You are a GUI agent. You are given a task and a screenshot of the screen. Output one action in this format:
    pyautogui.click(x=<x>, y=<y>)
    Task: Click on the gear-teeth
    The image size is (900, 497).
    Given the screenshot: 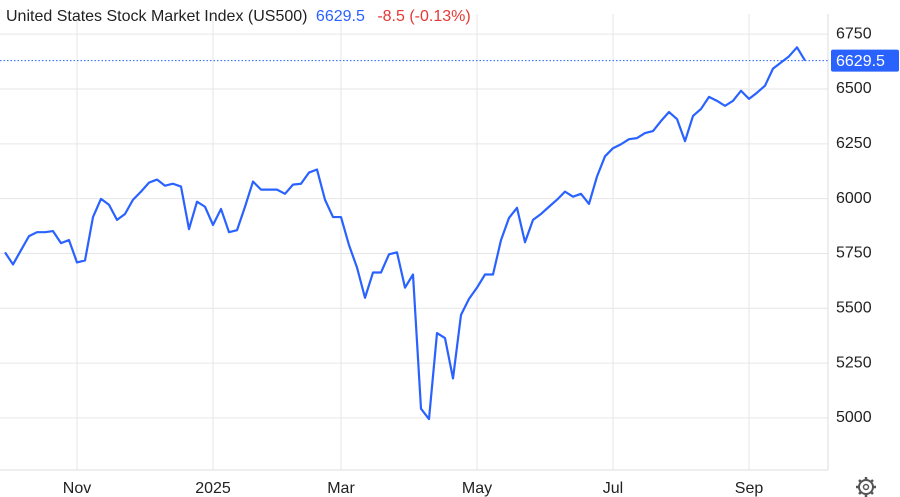 What is the action you would take?
    pyautogui.click(x=866, y=487)
    